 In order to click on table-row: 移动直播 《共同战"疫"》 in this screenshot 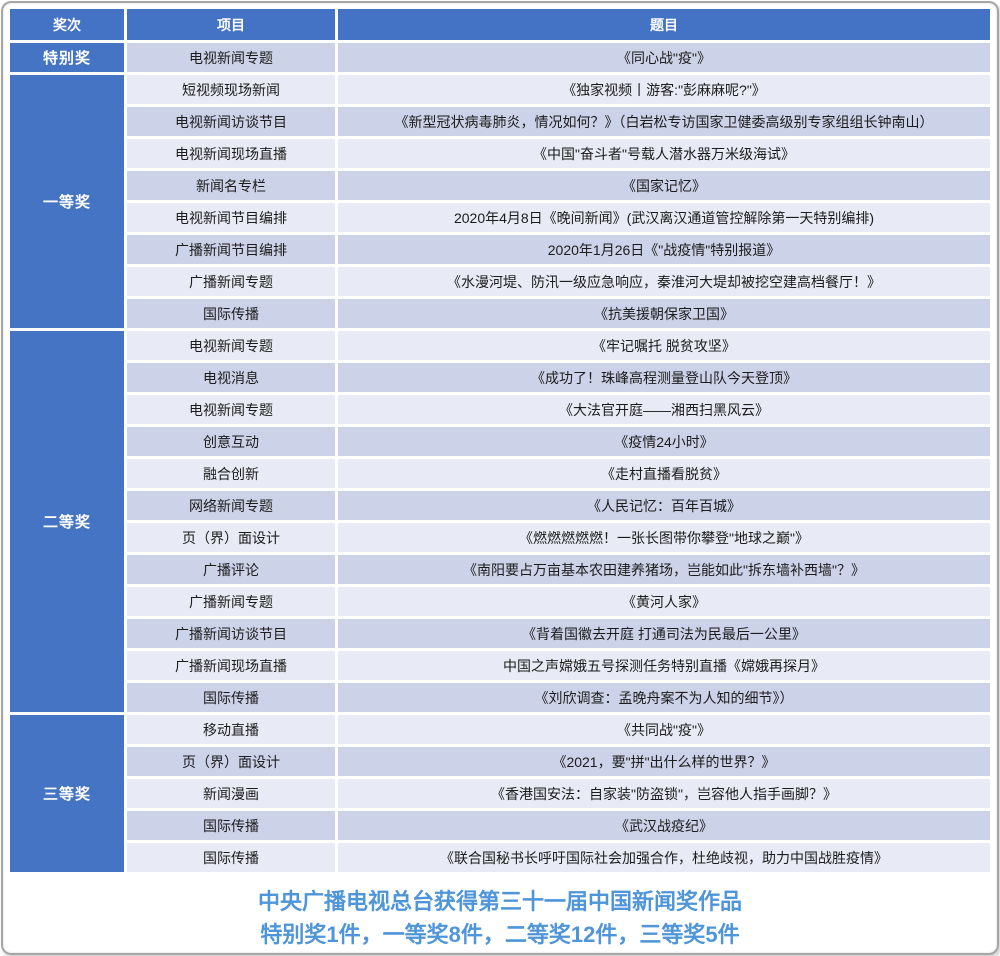, I will do `click(558, 729)`.